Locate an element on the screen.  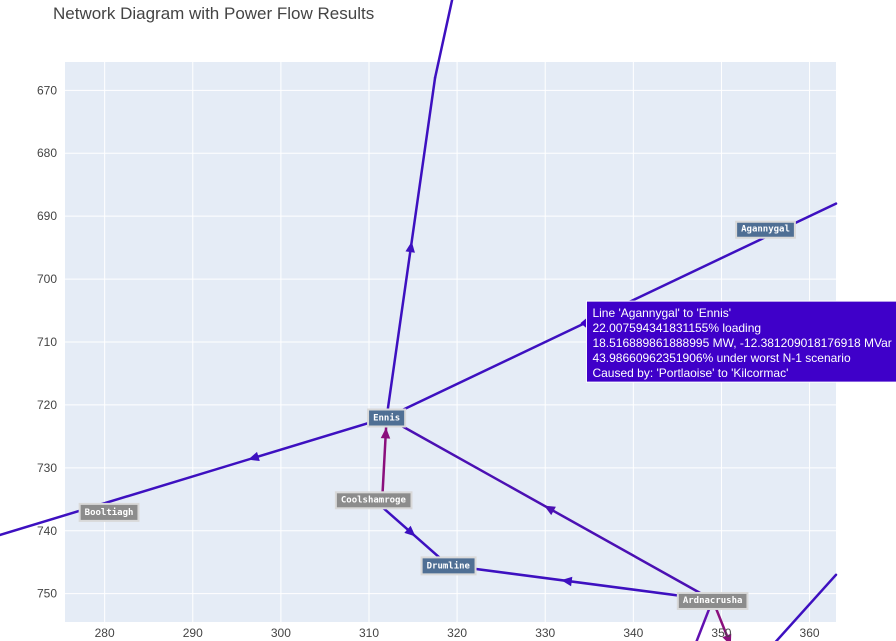
y-tick-label: 680 is located at coordinates (47, 153).